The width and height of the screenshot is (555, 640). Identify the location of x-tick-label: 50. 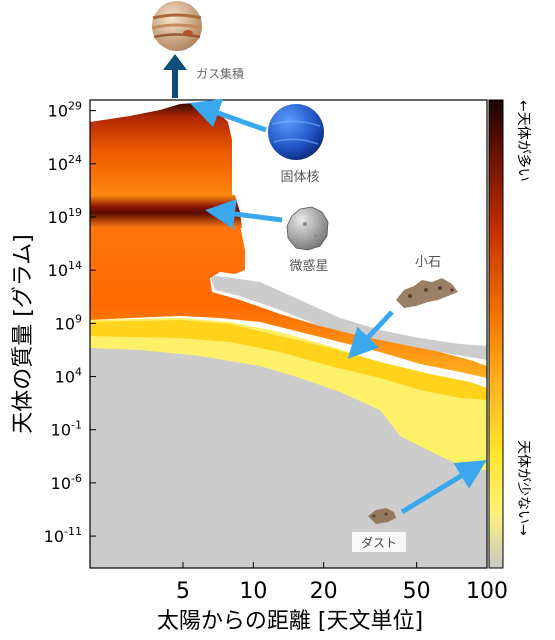
(417, 591).